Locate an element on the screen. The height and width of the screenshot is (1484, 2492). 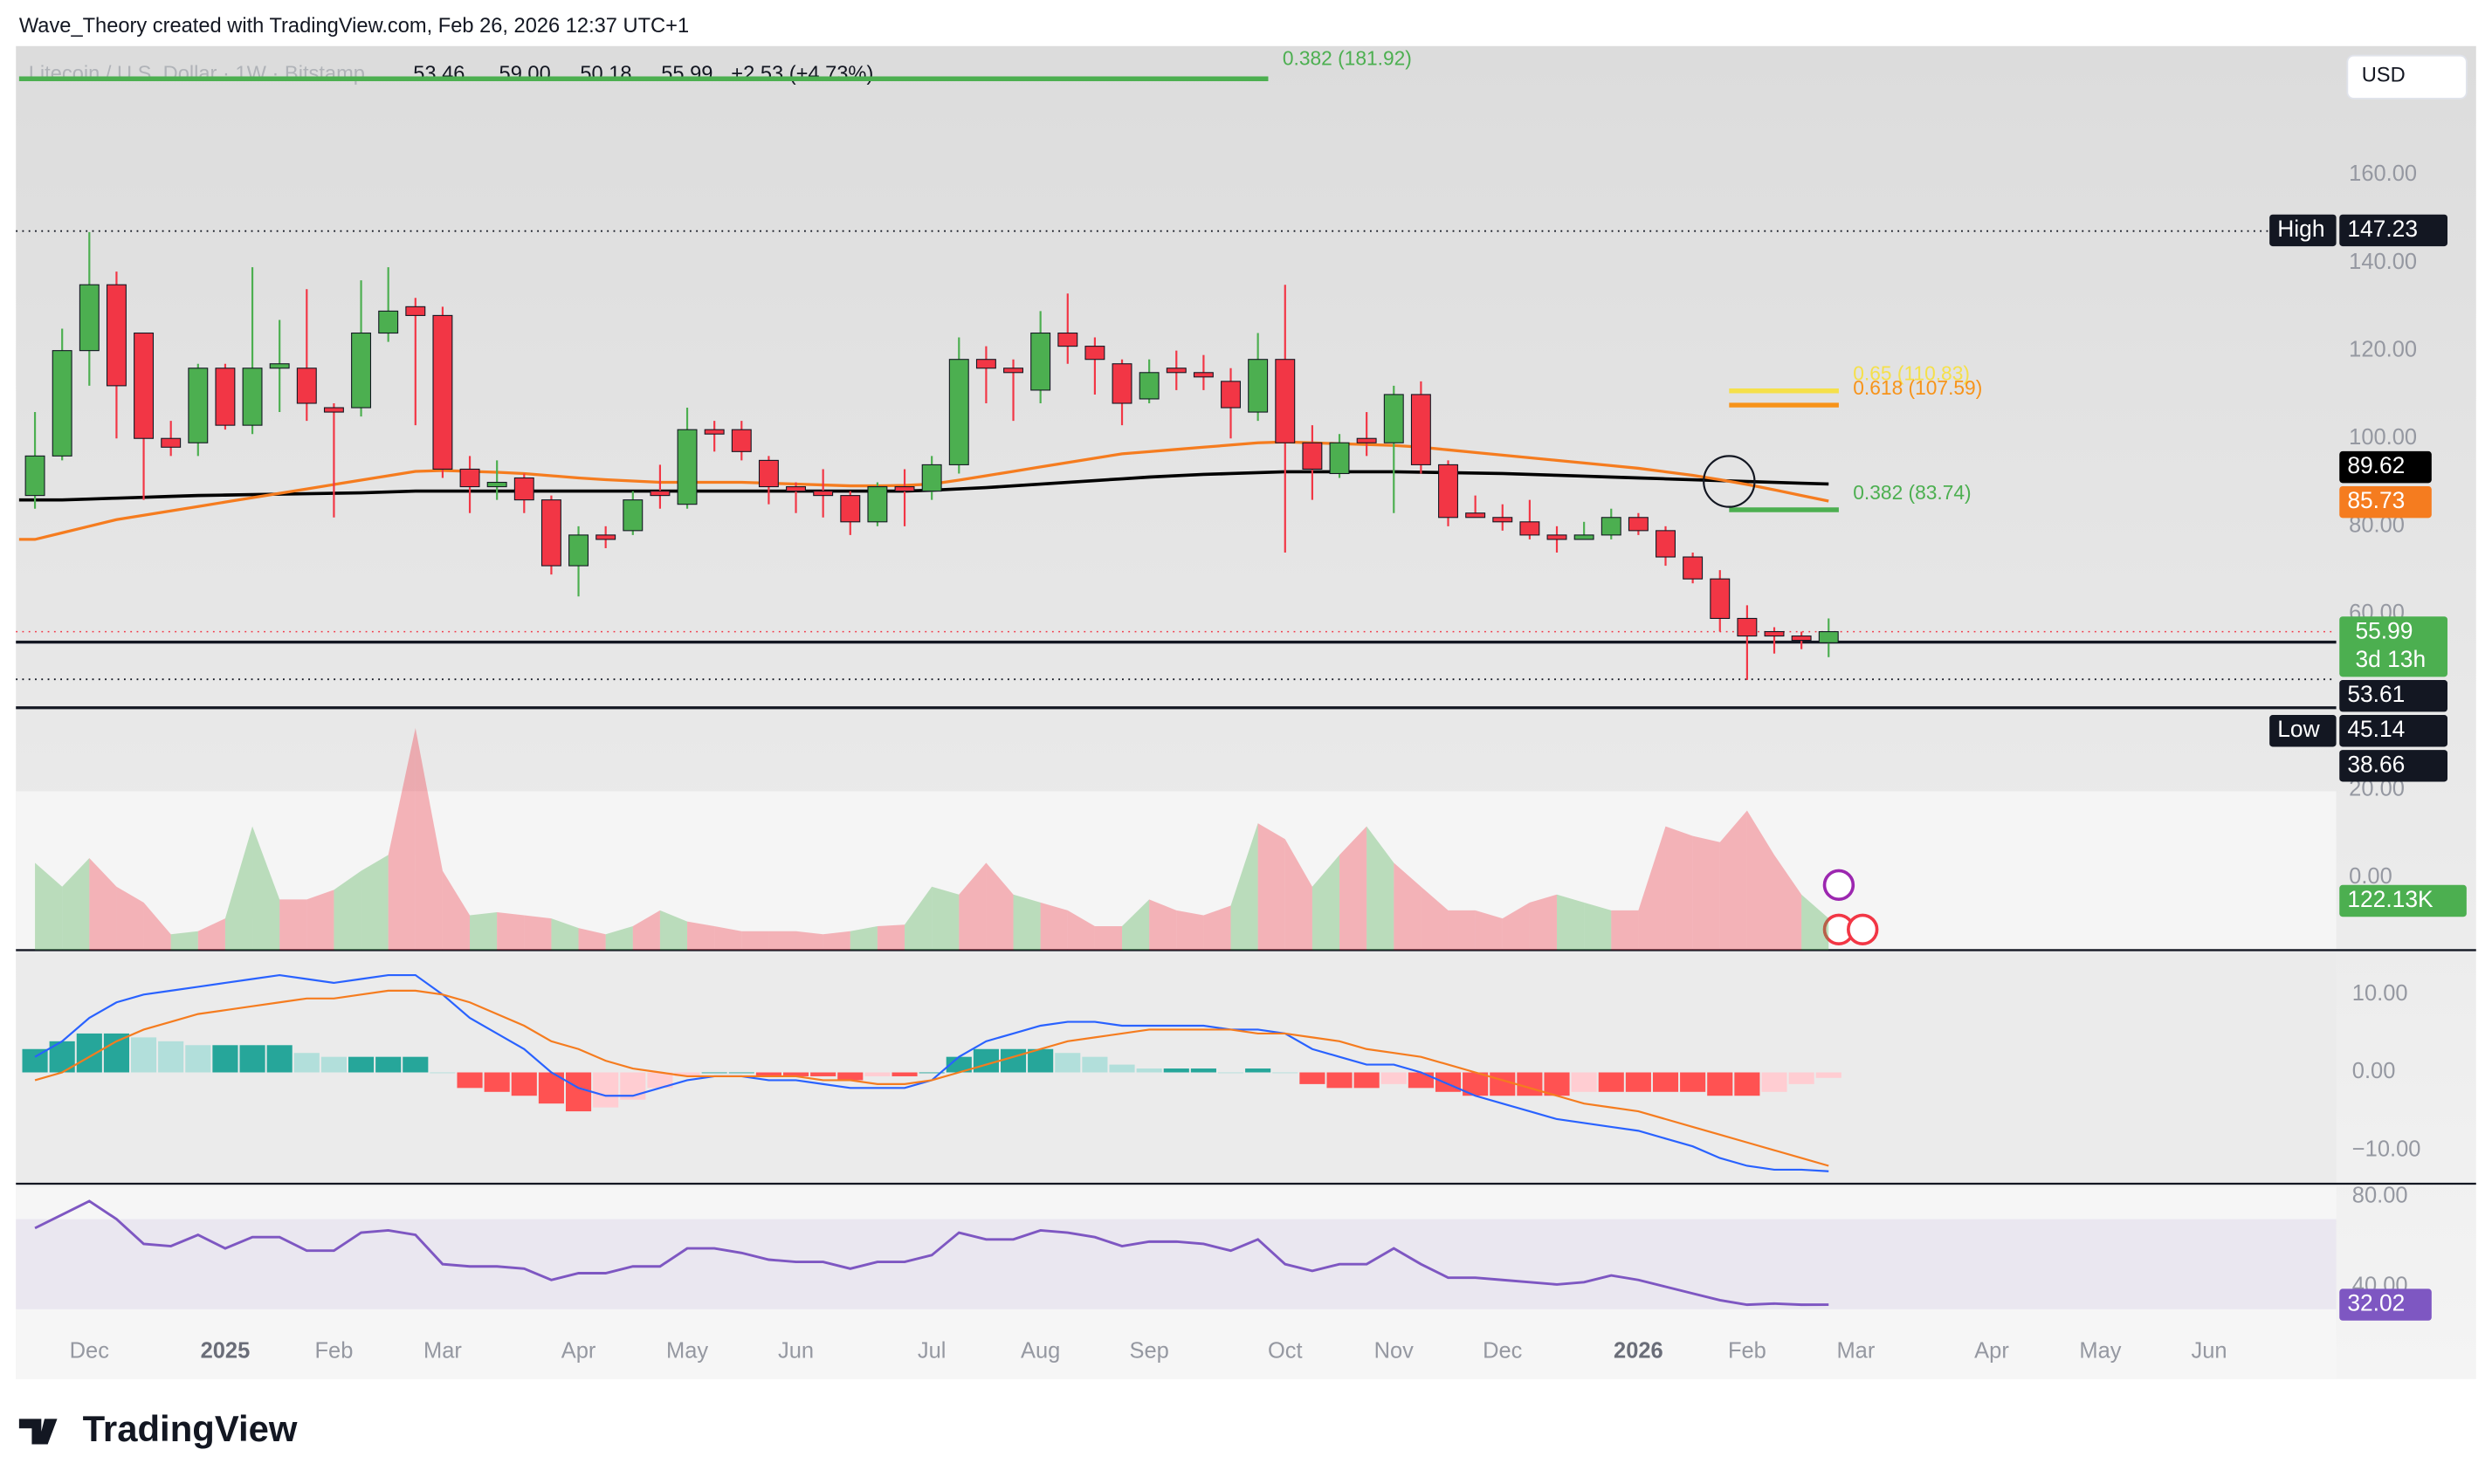
legend-high: 59.00 is located at coordinates (525, 74).